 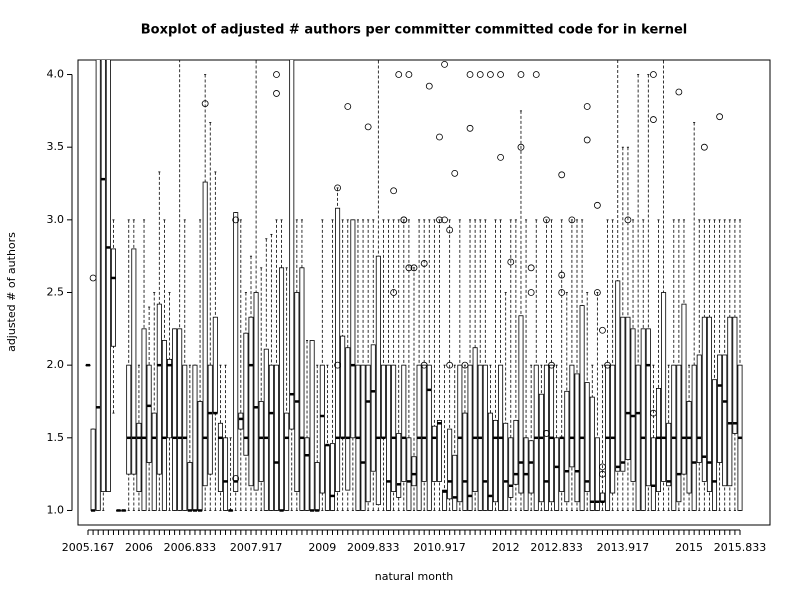 I want to click on x-tick-label: 2006, so click(x=139, y=547).